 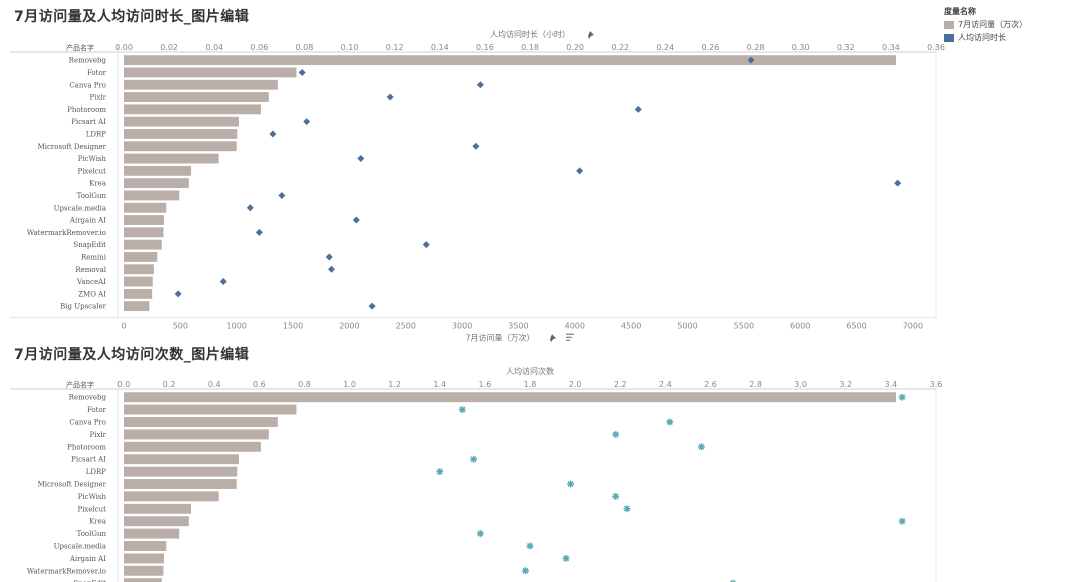 What do you see at coordinates (92, 534) in the screenshot?
I see `category-label: ToolGun` at bounding box center [92, 534].